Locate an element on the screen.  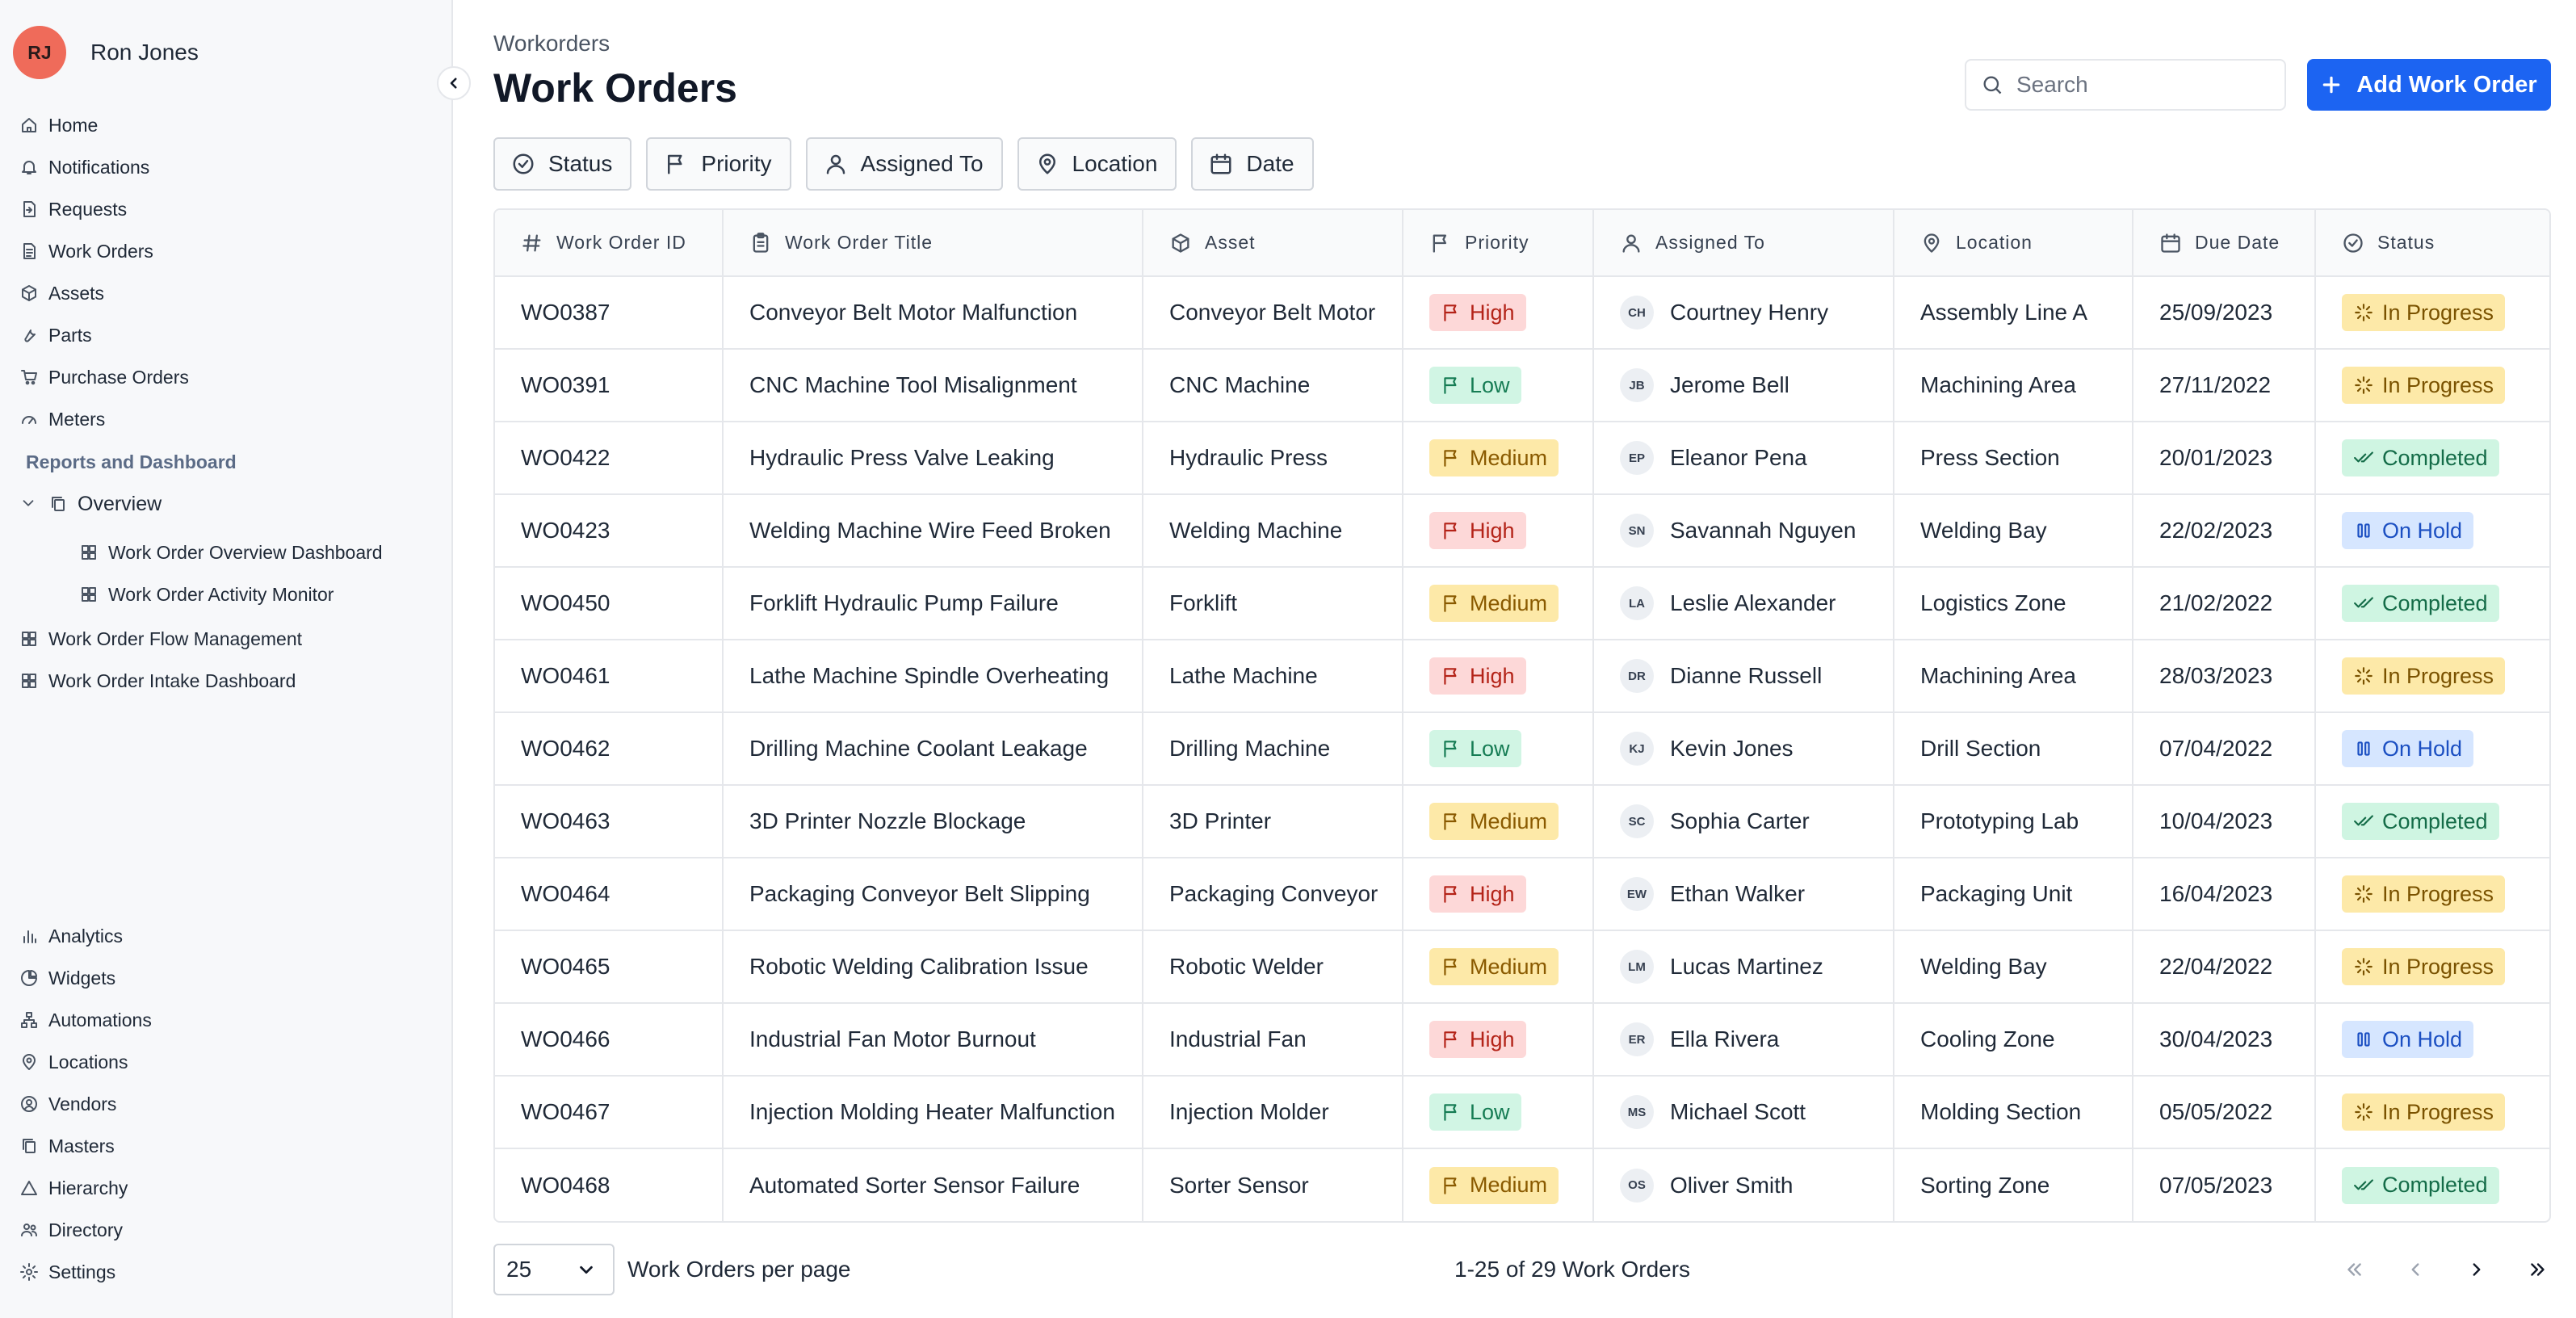
sidebar-item-hierarchy: Hierarchy is located at coordinates (73, 1188).